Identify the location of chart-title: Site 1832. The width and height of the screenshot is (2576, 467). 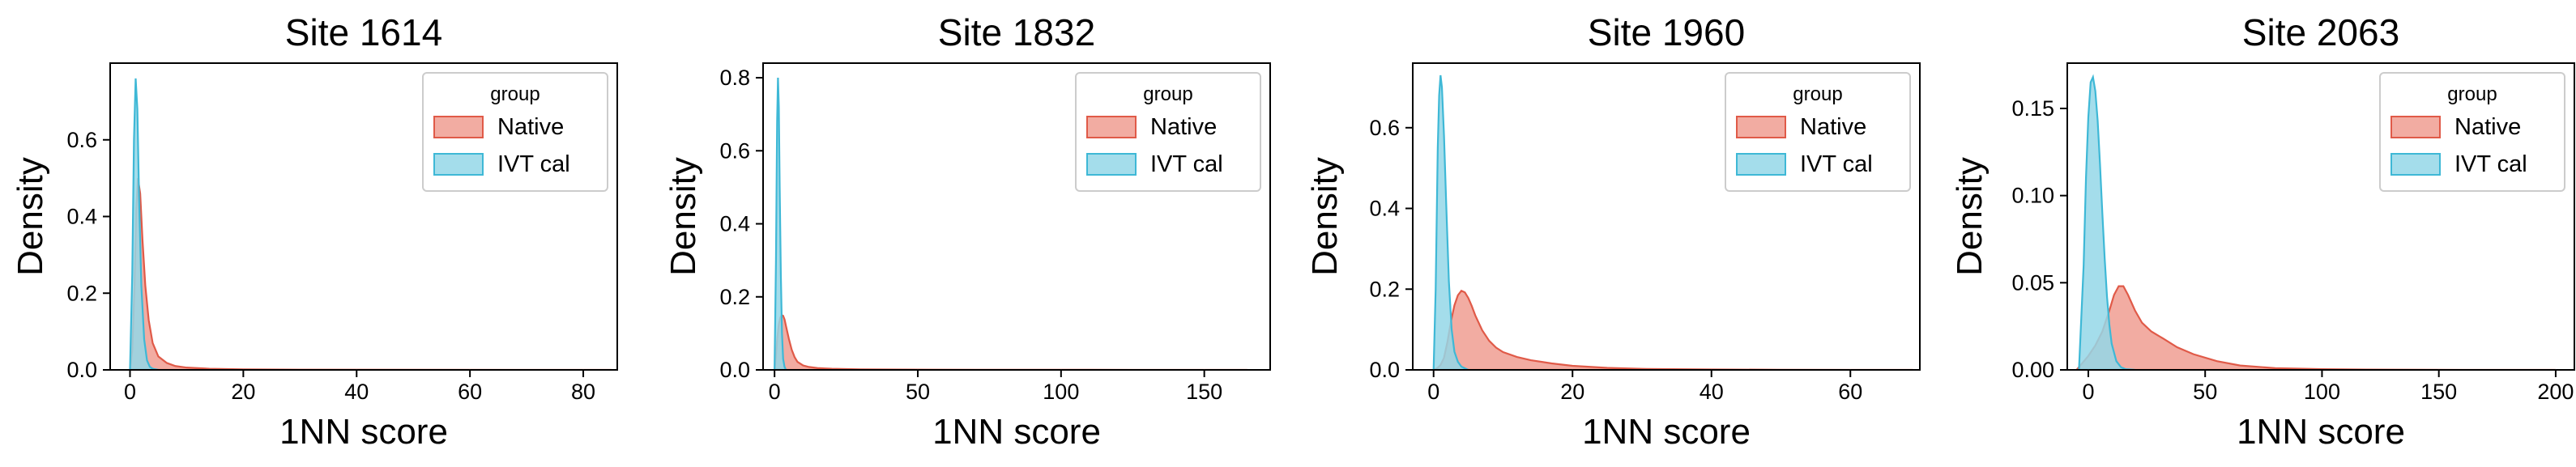
(1017, 32).